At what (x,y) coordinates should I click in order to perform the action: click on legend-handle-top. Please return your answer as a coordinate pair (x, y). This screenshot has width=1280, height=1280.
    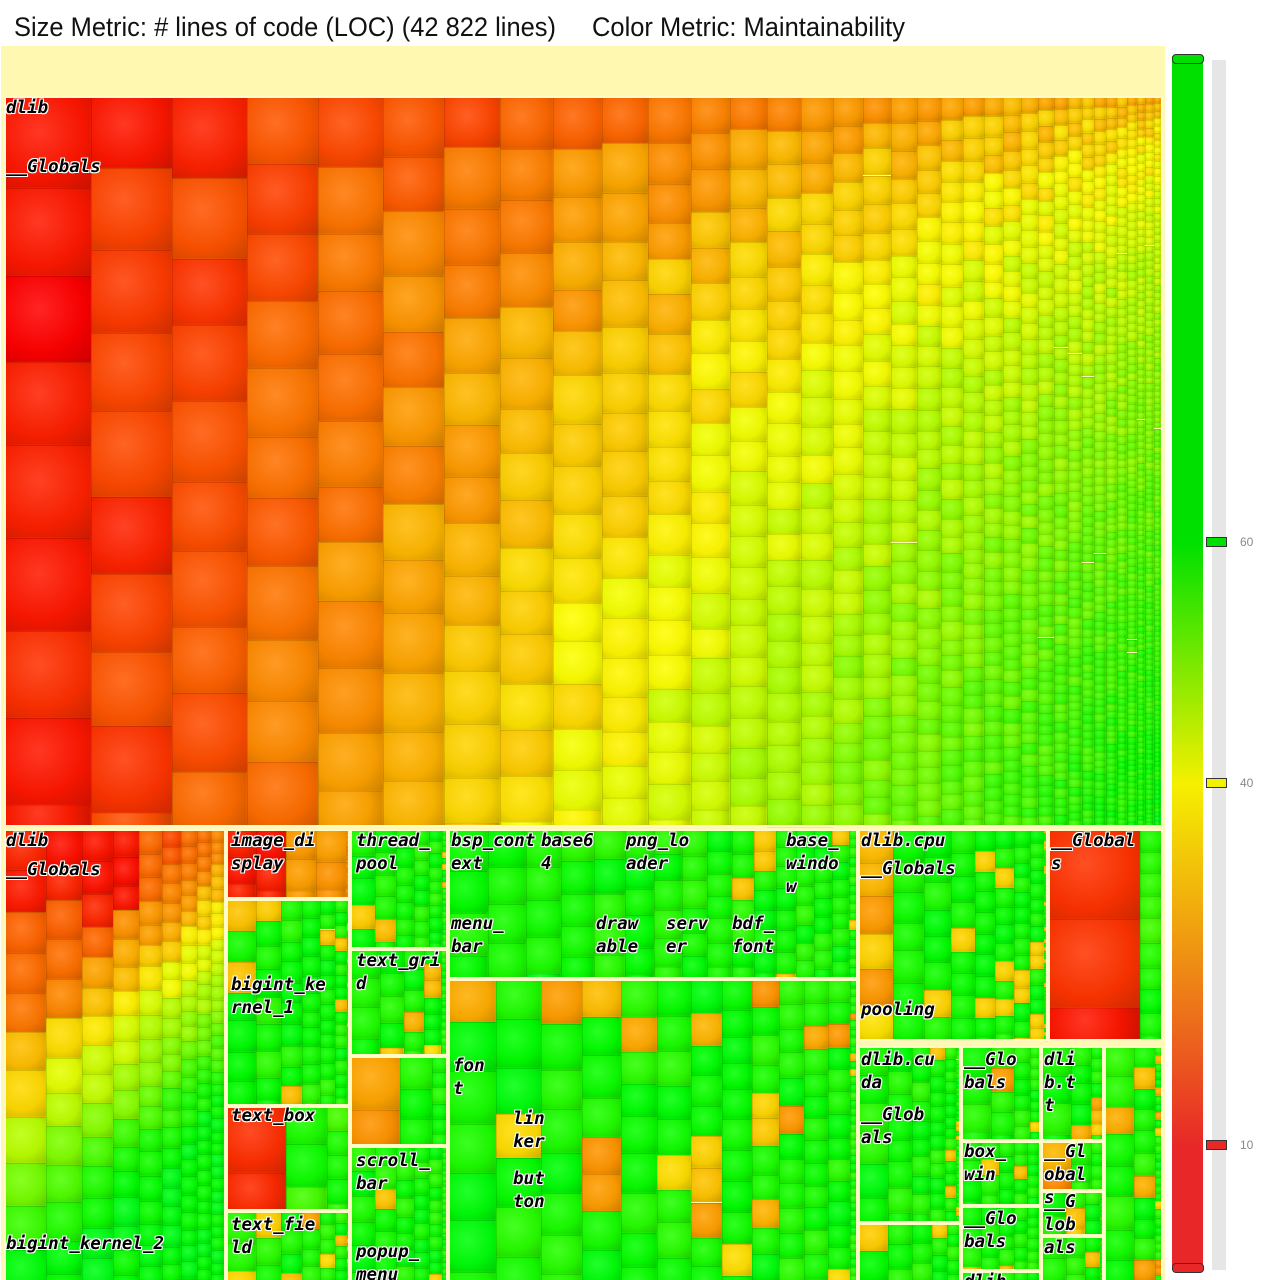
    Looking at the image, I should click on (1188, 59).